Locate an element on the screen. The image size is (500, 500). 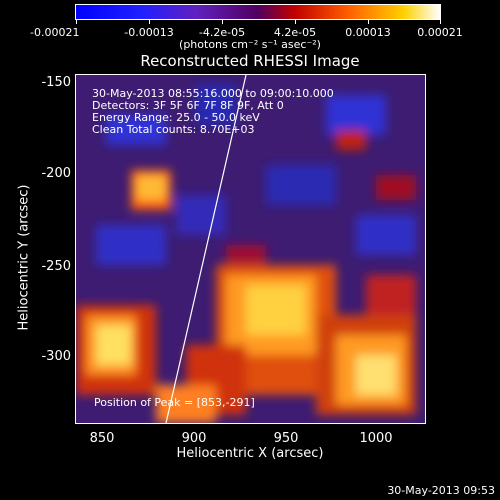
x-axis-label: Heliocentric X (arcsec) is located at coordinates (250, 453).